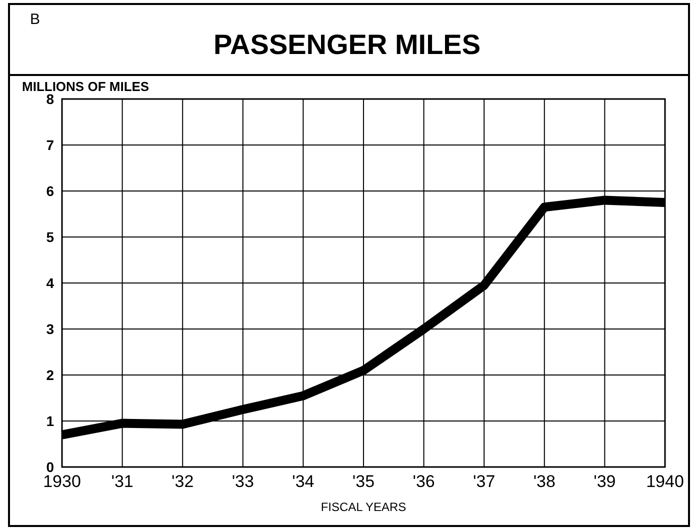 Image resolution: width=694 pixels, height=531 pixels. Describe the element at coordinates (183, 481) in the screenshot. I see `x-tick-label: '32` at that location.